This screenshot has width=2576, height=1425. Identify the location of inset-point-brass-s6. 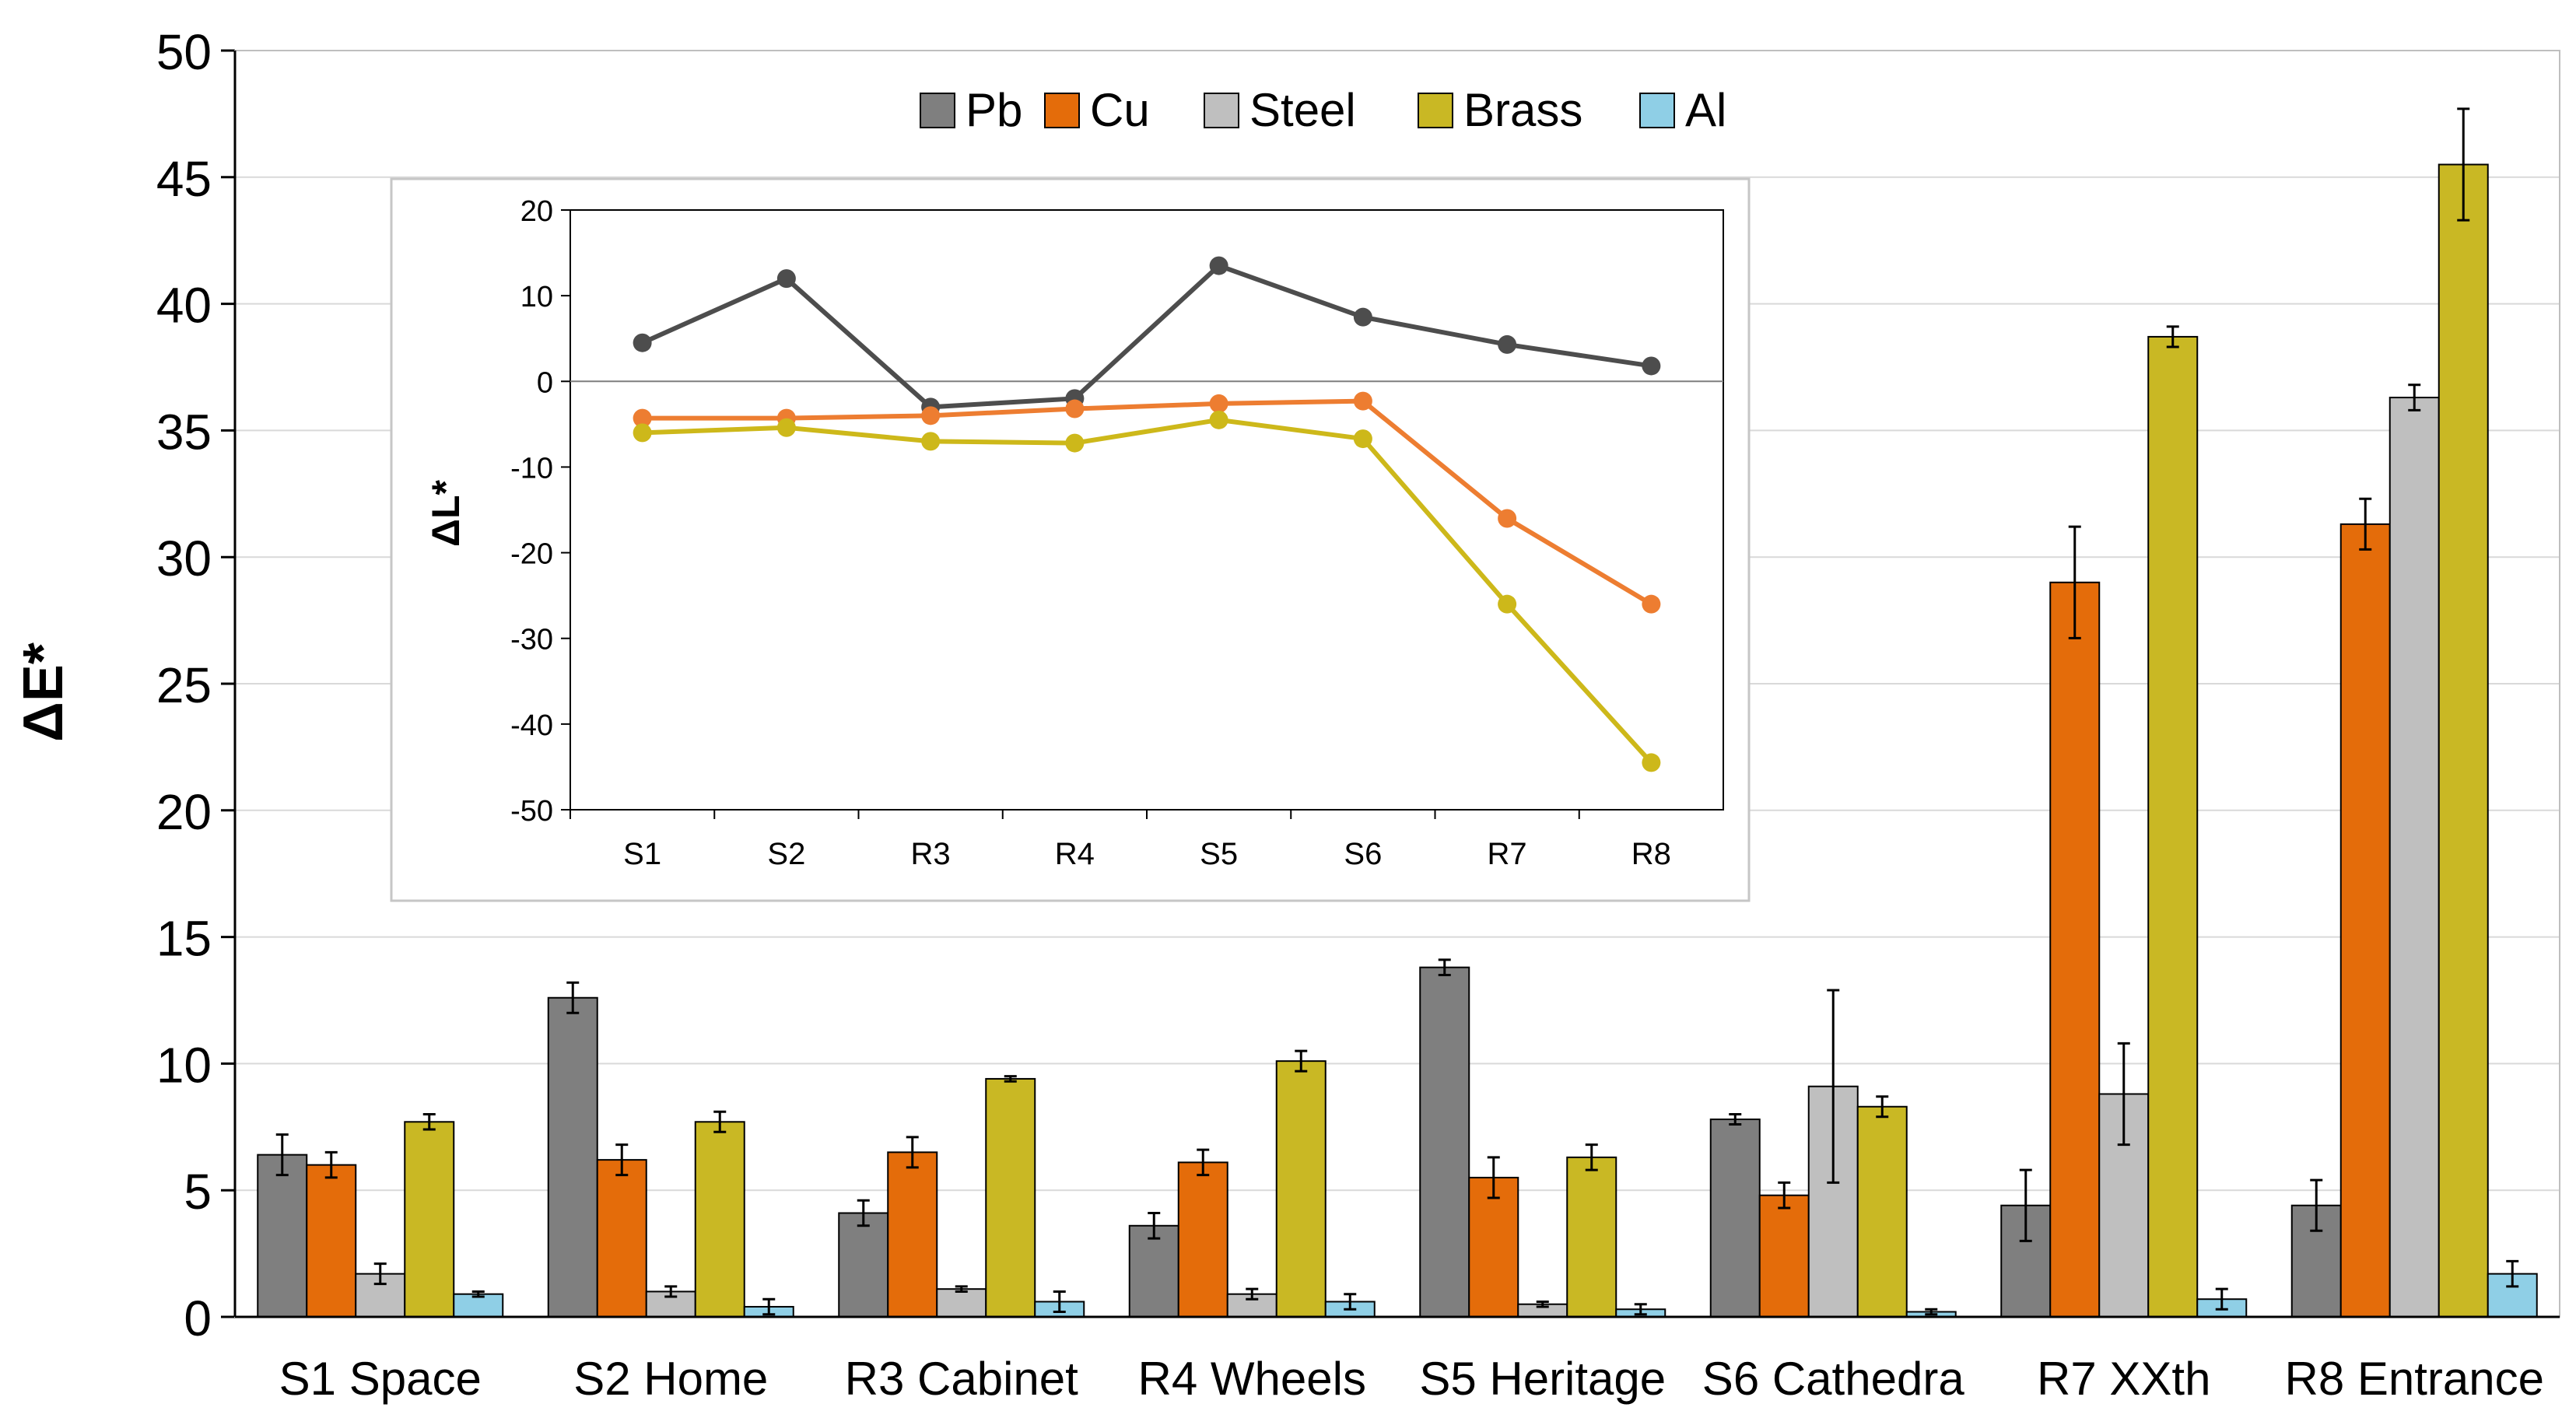
(1362, 439).